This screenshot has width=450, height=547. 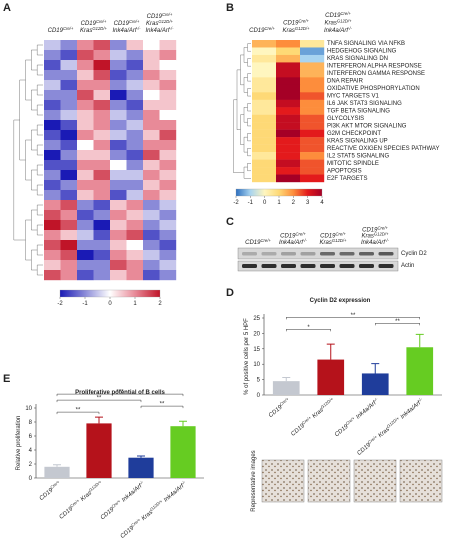 What do you see at coordinates (293, 242) in the screenshot?
I see `genotype-label: Ink4a/Arf-/-` at bounding box center [293, 242].